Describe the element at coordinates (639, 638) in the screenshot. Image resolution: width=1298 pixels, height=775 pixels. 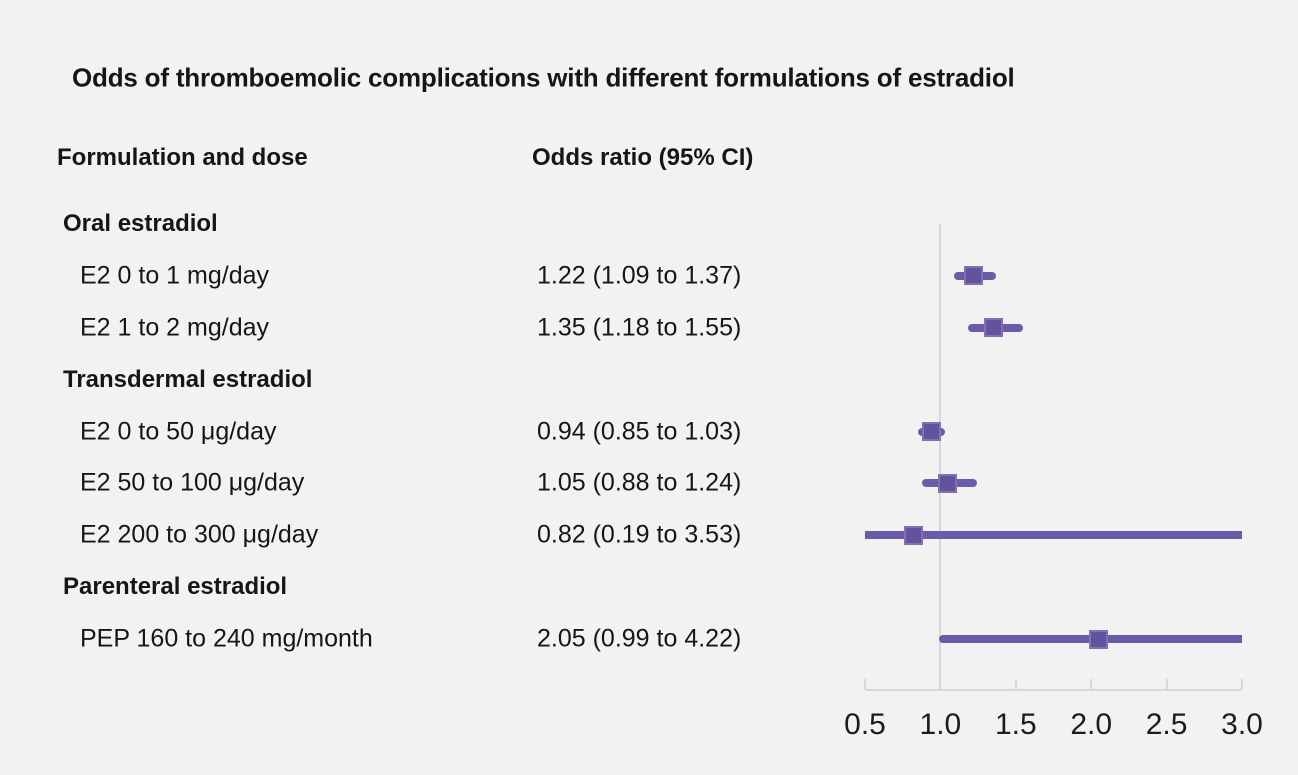
I see `odds-ratio-value: 2.05 (0.99 to 4.22)` at that location.